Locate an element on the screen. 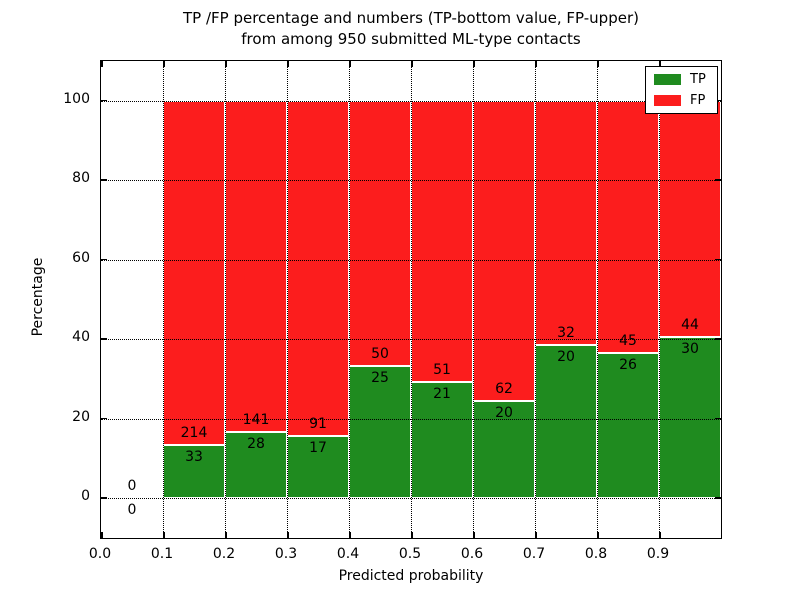  fp-count-label: 51 is located at coordinates (442, 370).